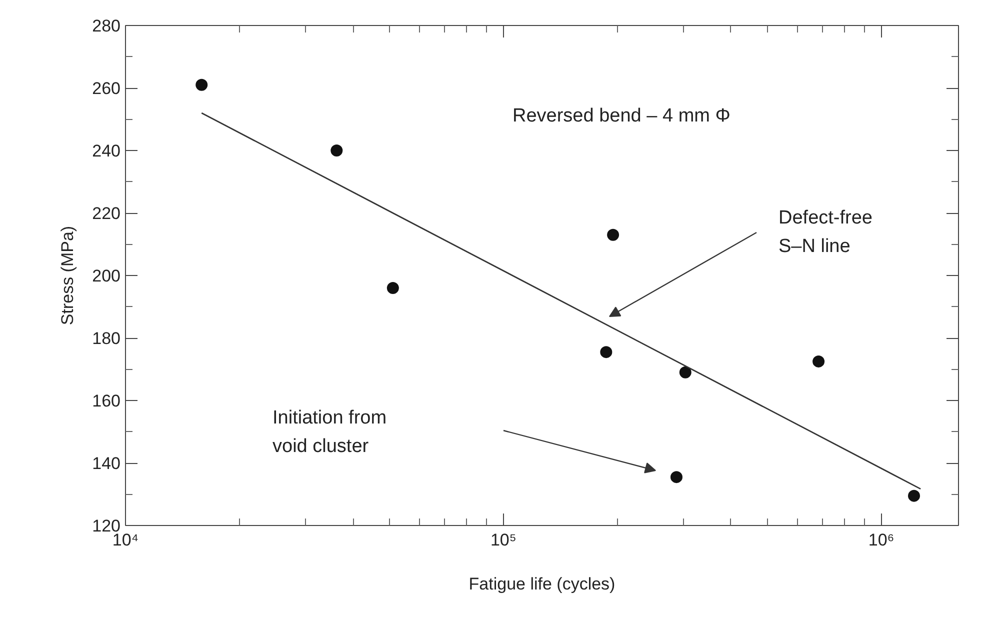 The image size is (987, 623). Describe the element at coordinates (125, 540) in the screenshot. I see `x-tick-label: 10⁴` at that location.